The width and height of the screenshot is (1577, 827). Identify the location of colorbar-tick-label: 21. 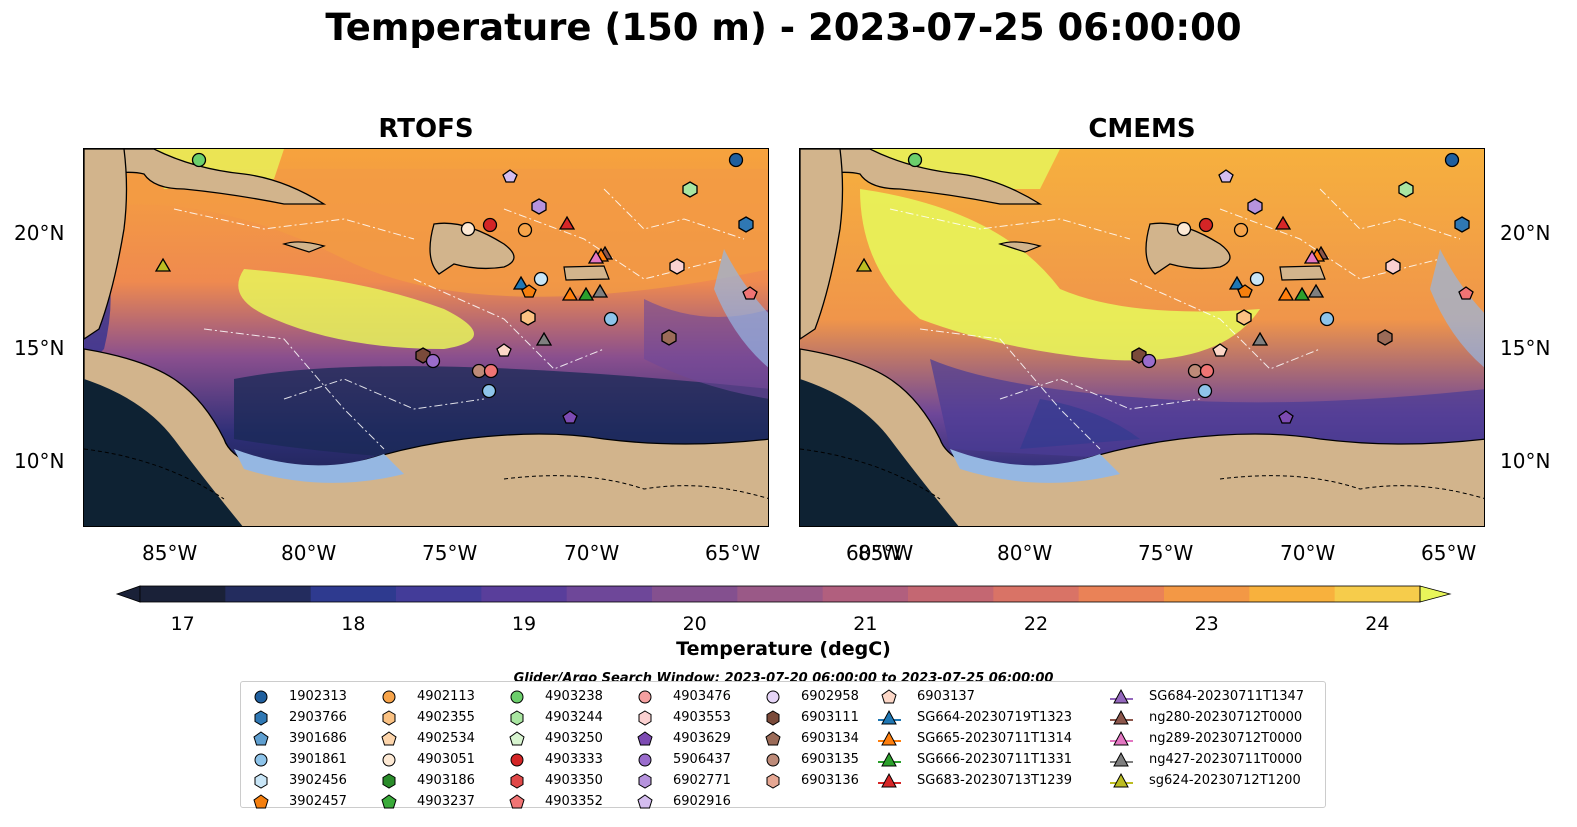
(865, 624).